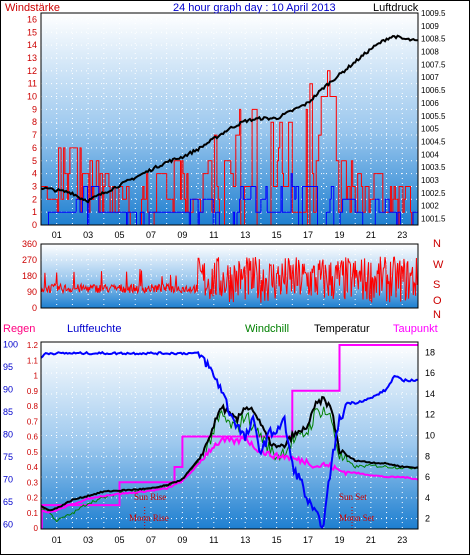 Image resolution: width=470 pixels, height=555 pixels. I want to click on wind-y-tick-label: 11, so click(32, 84).